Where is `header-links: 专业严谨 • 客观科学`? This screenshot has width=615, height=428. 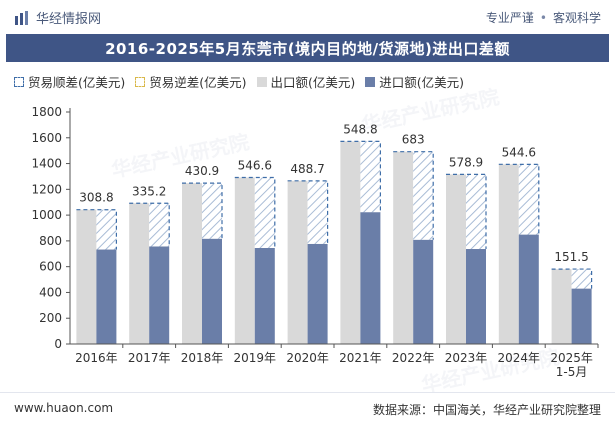 header-links: 专业严谨 • 客观科学 is located at coordinates (543, 17).